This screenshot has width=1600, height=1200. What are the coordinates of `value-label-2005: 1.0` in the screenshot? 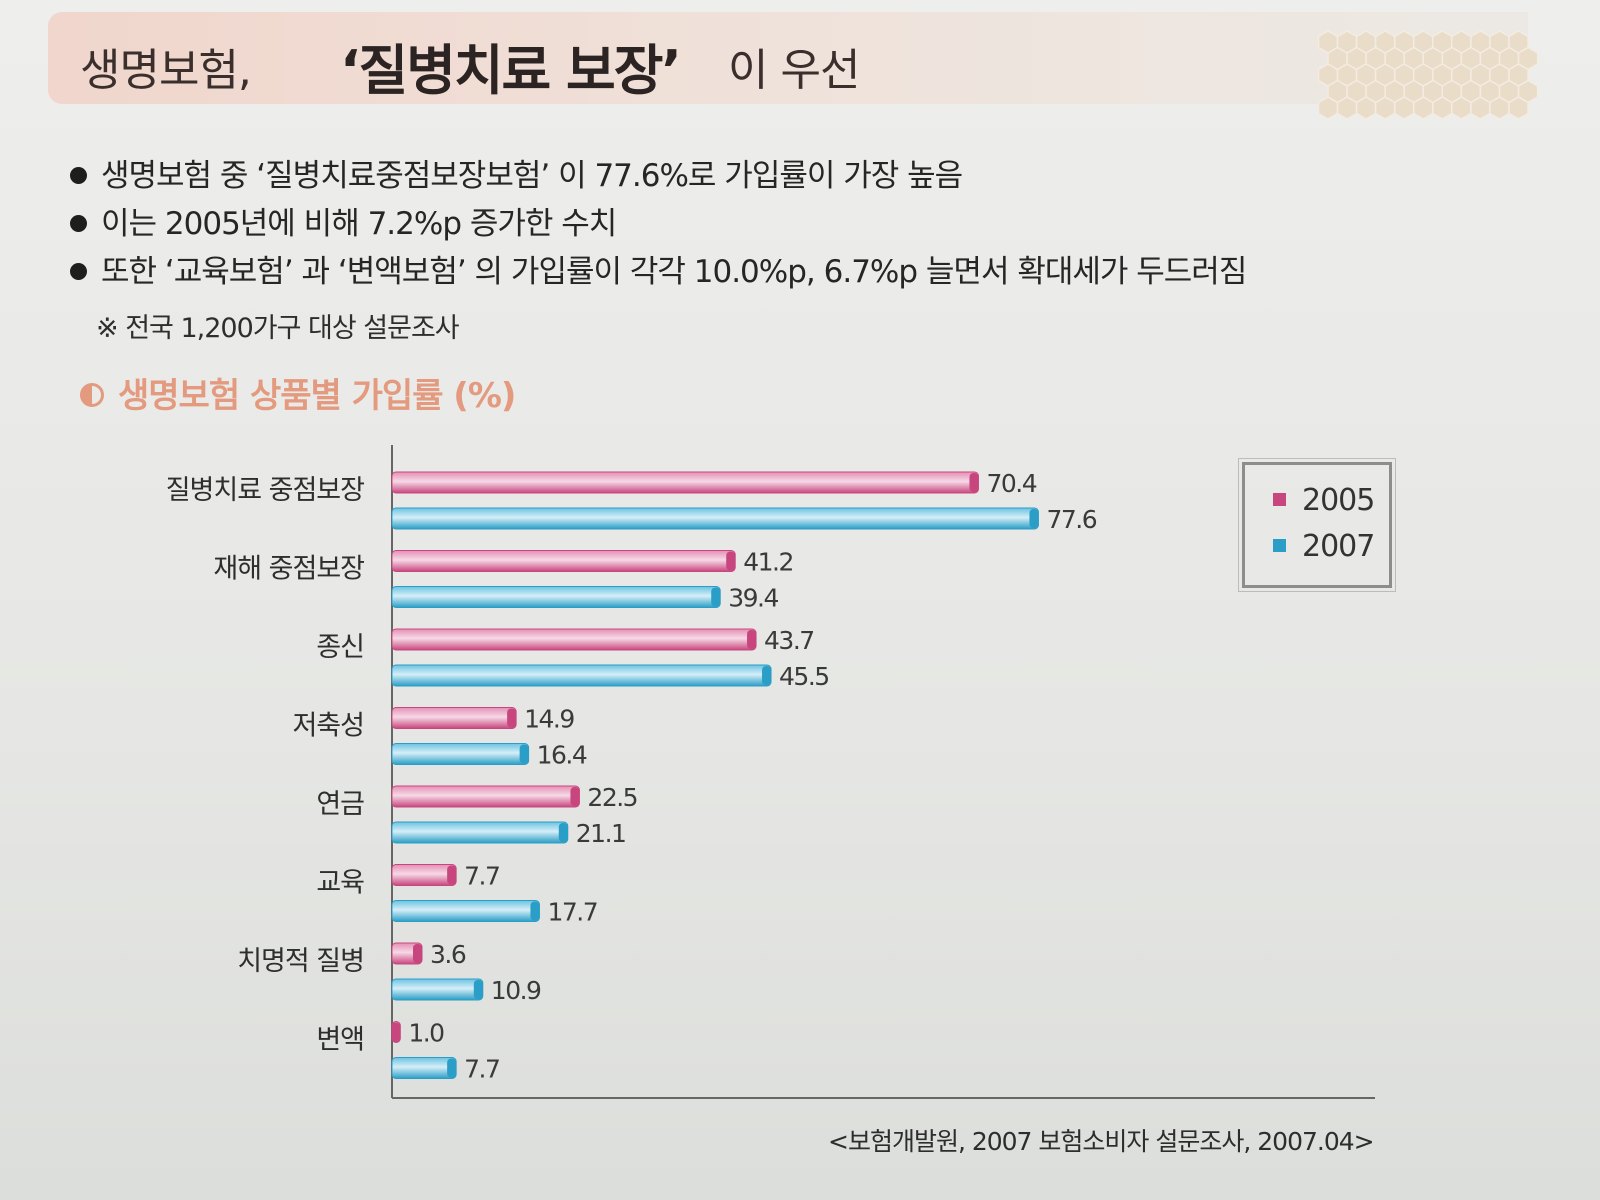 It's located at (426, 1033).